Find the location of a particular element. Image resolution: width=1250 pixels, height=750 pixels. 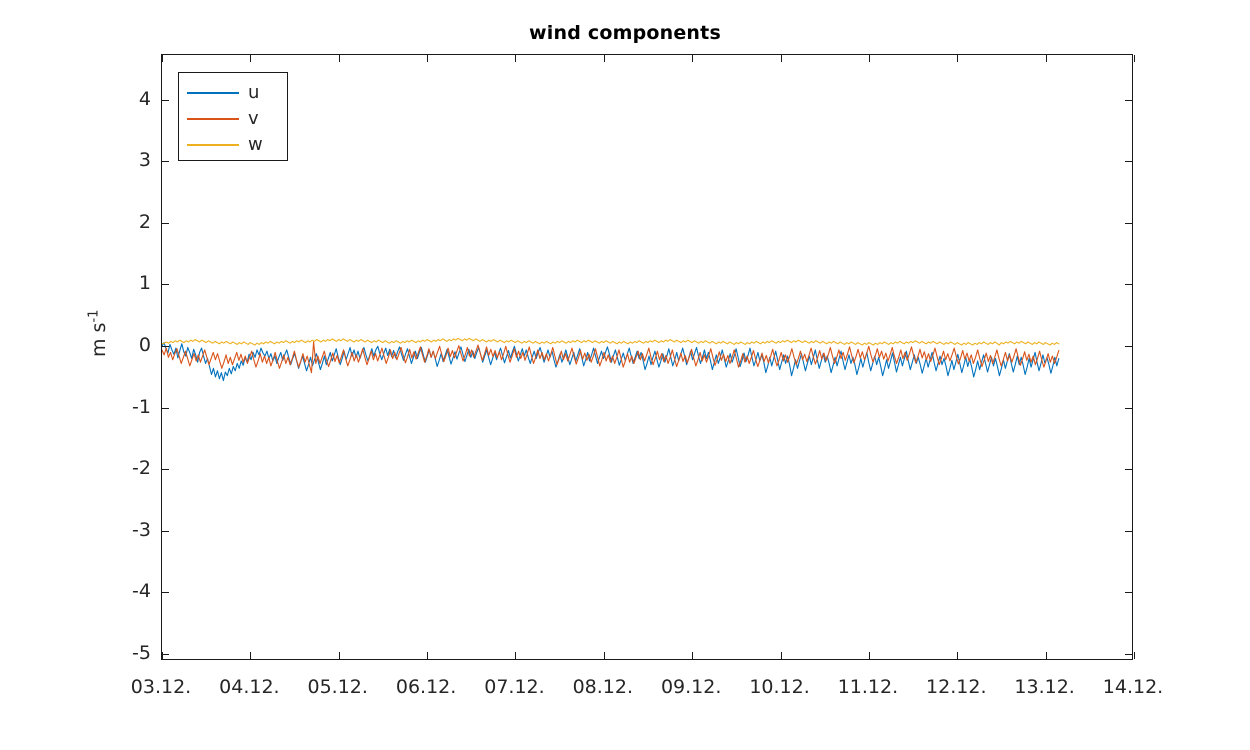

x-axis-tick-label: 09.12. is located at coordinates (691, 687).